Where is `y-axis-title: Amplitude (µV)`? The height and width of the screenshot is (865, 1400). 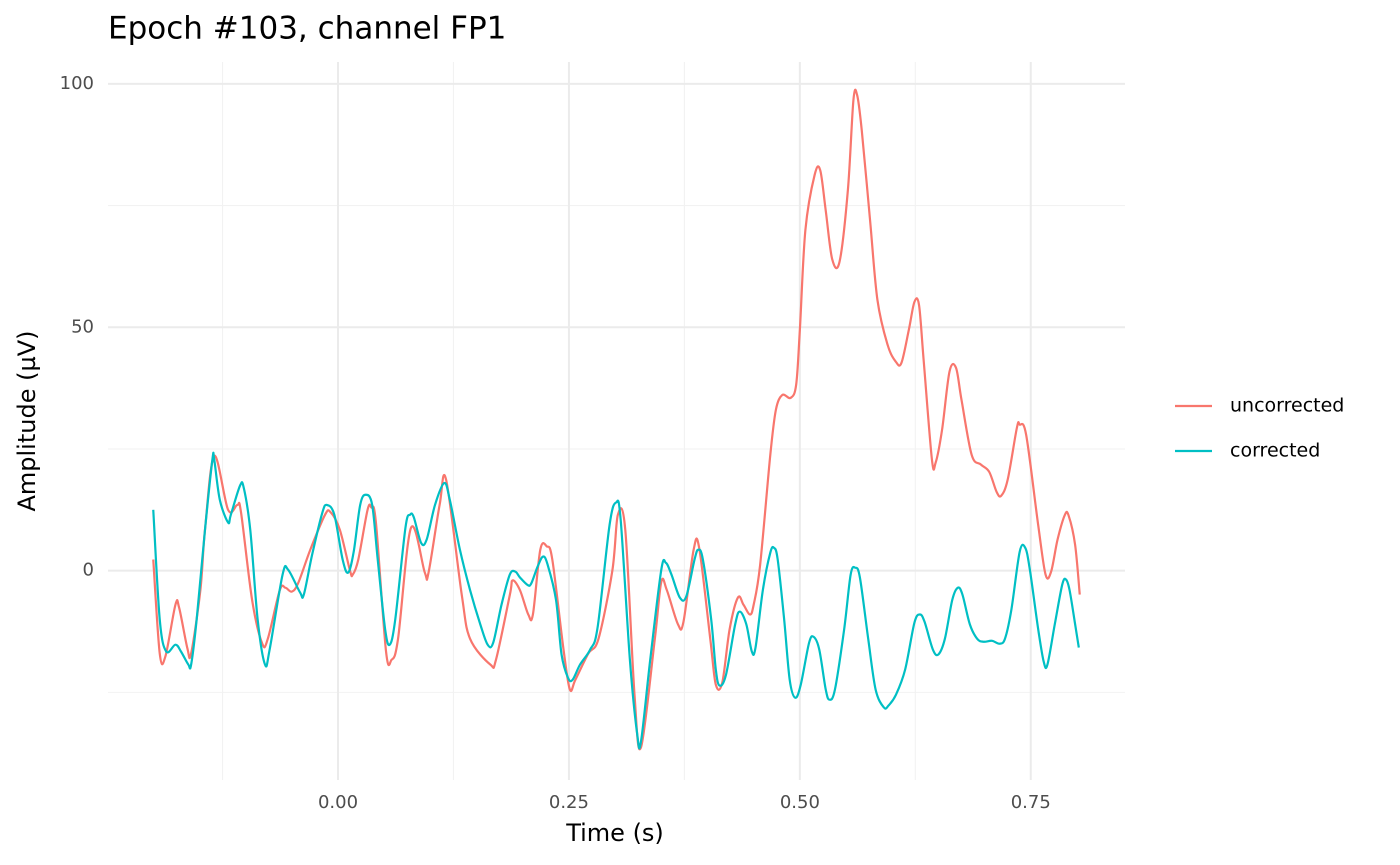 y-axis-title: Amplitude (µV) is located at coordinates (27, 420).